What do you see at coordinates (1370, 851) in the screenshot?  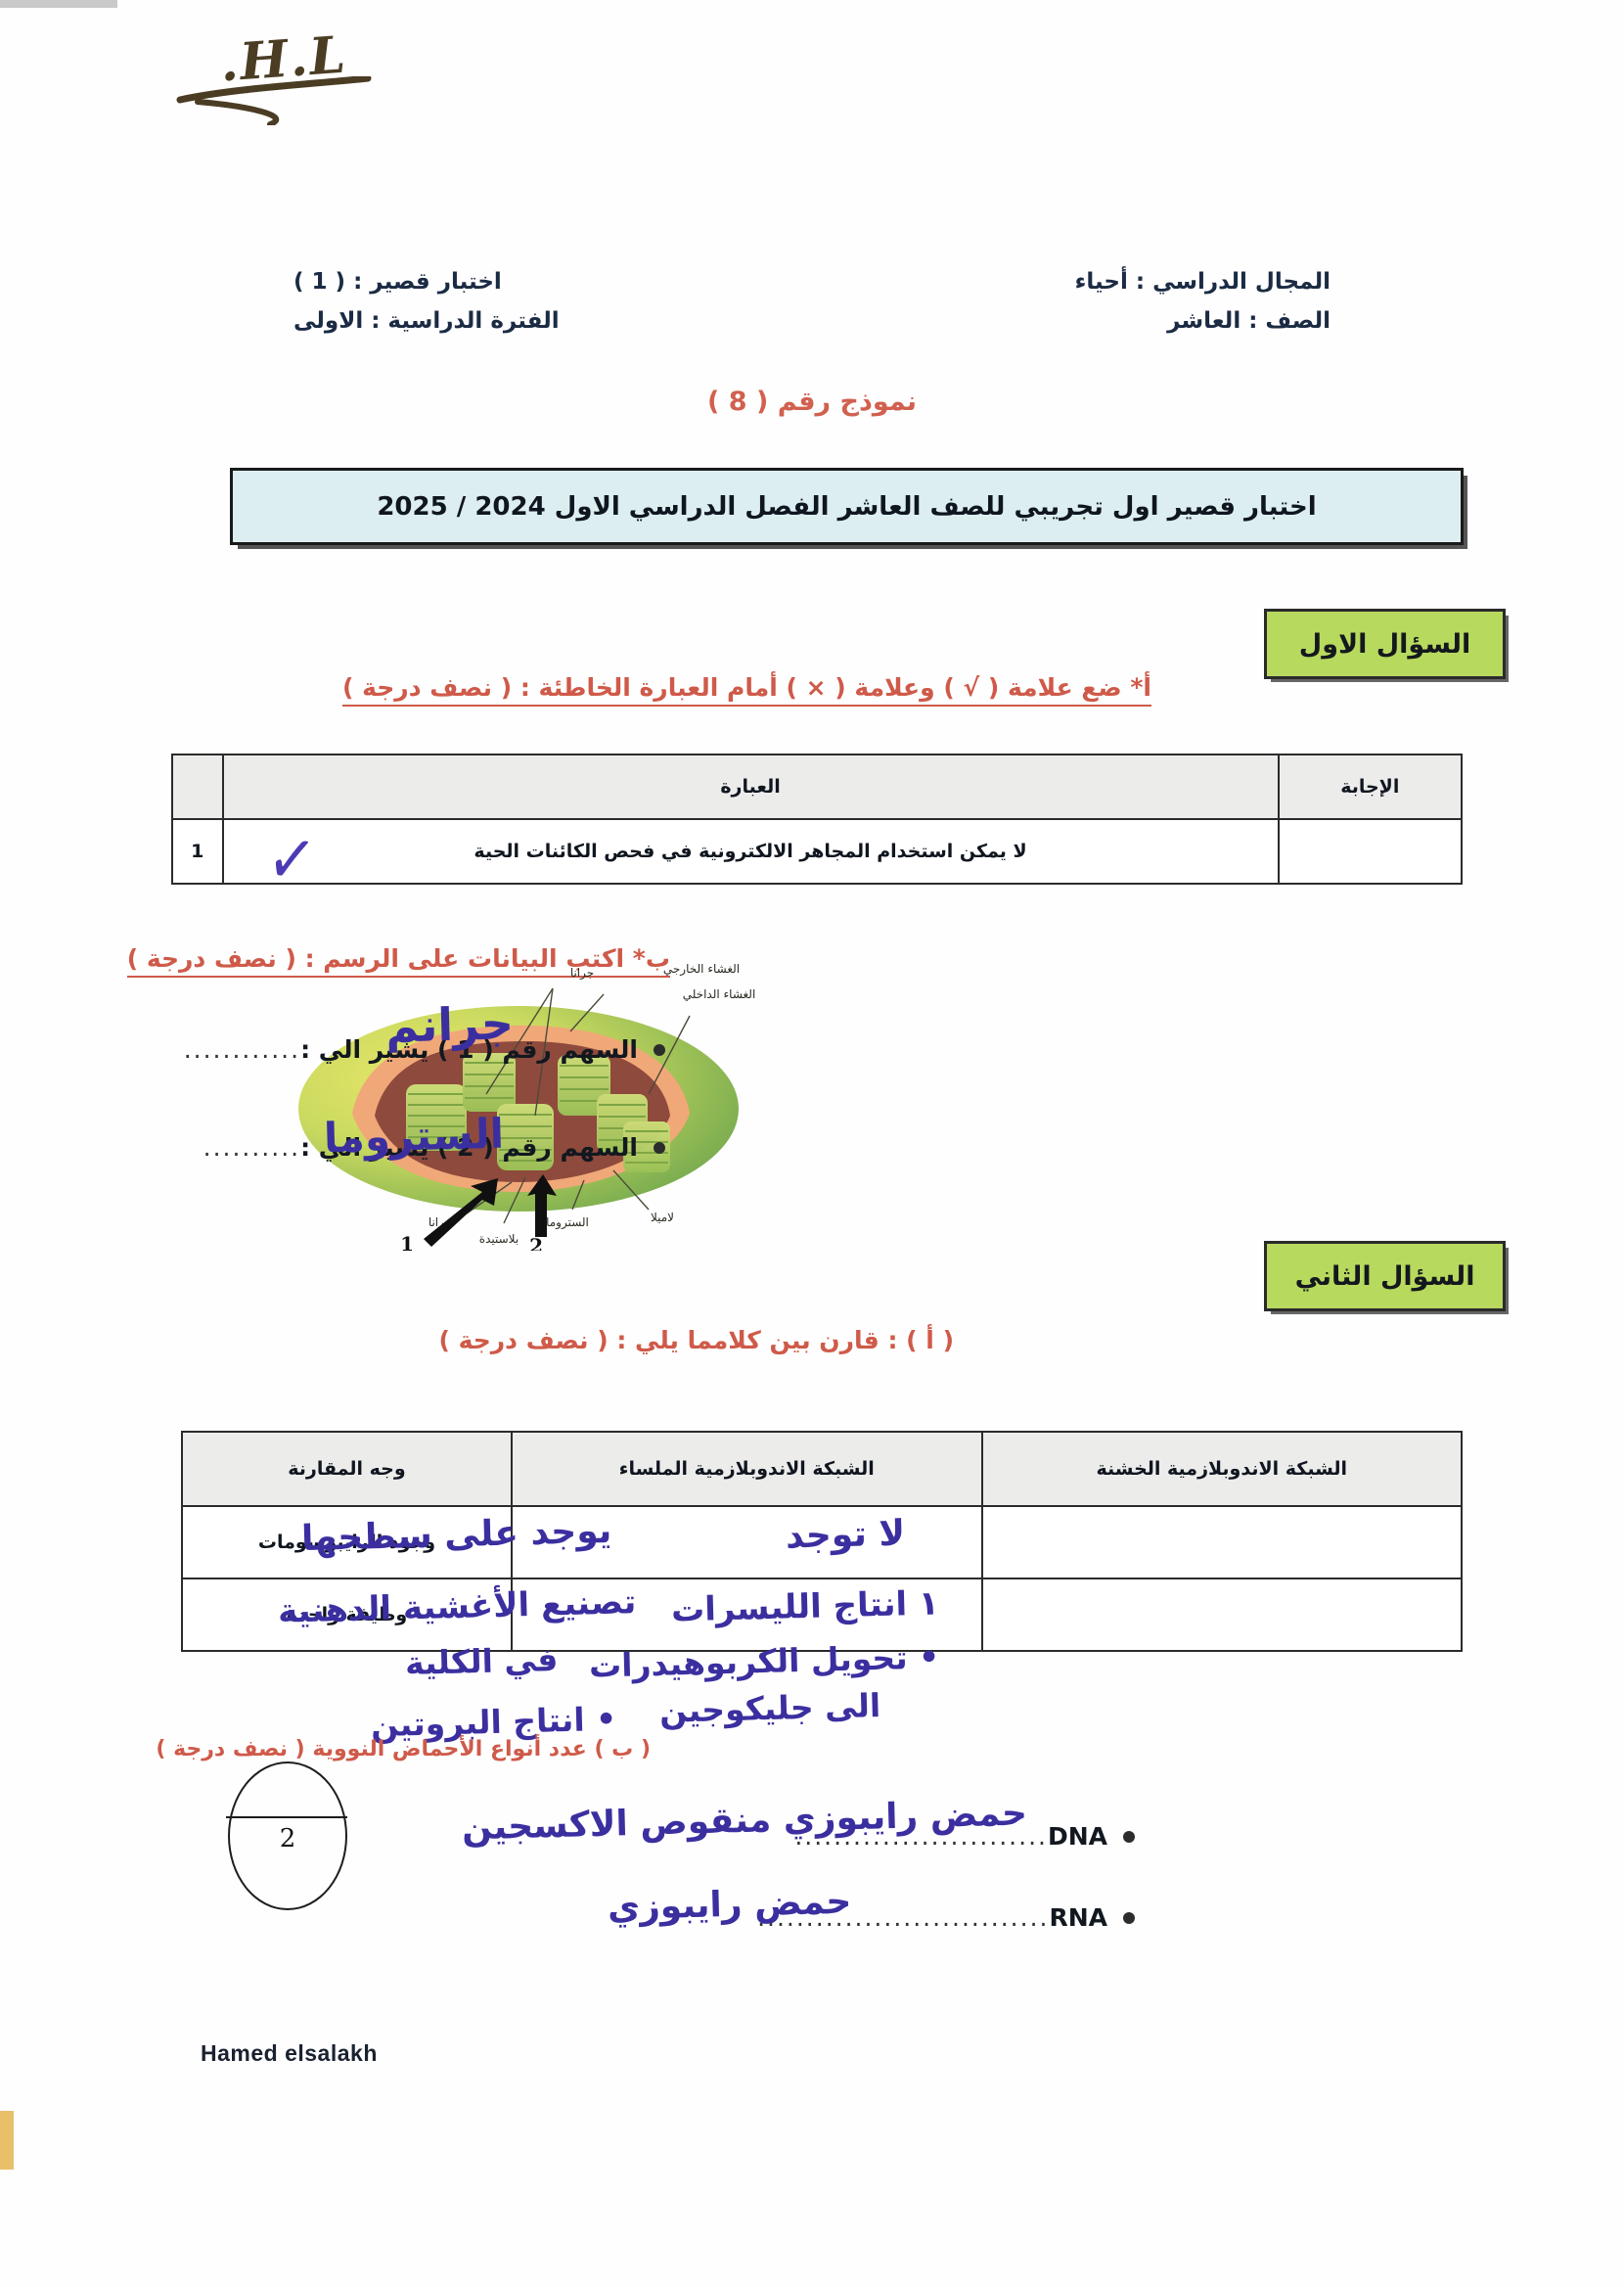 I see `answer-cell` at bounding box center [1370, 851].